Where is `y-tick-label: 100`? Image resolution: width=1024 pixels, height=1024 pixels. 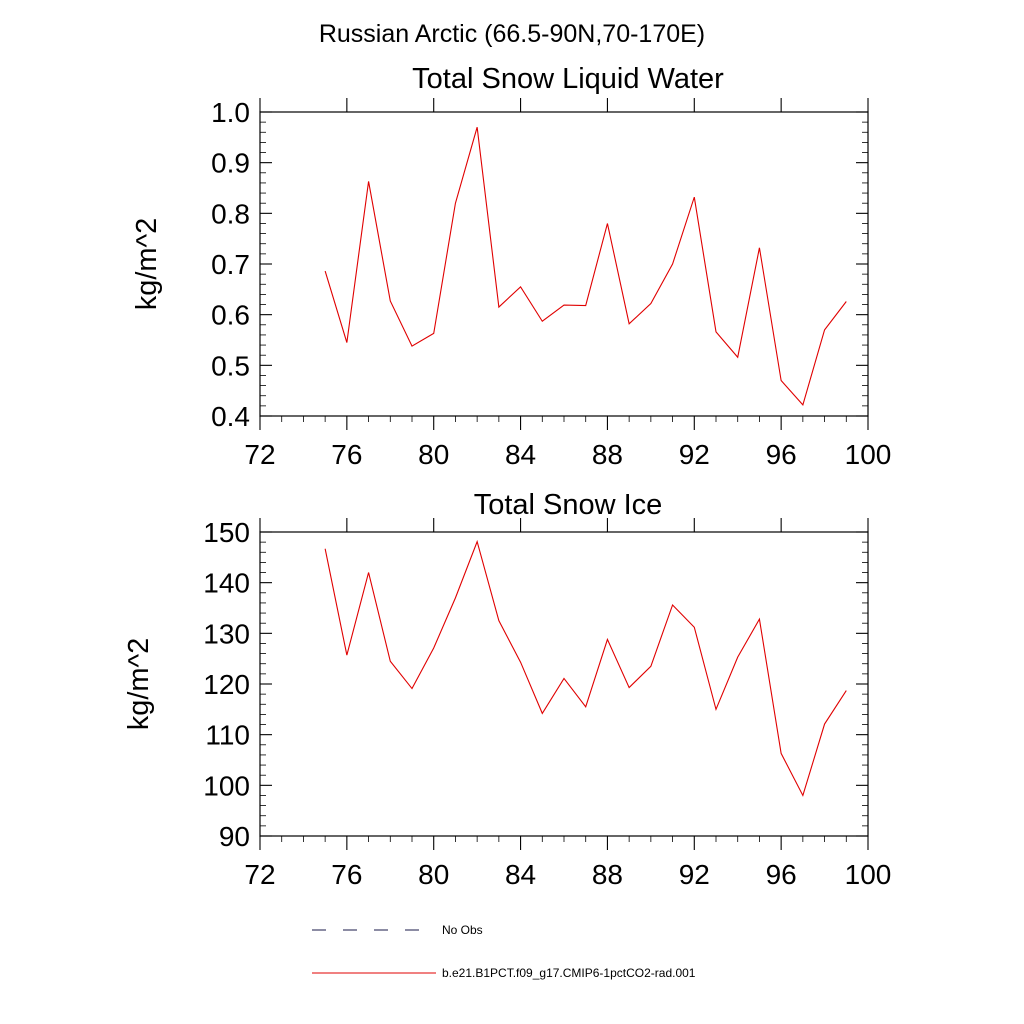 y-tick-label: 100 is located at coordinates (226, 785).